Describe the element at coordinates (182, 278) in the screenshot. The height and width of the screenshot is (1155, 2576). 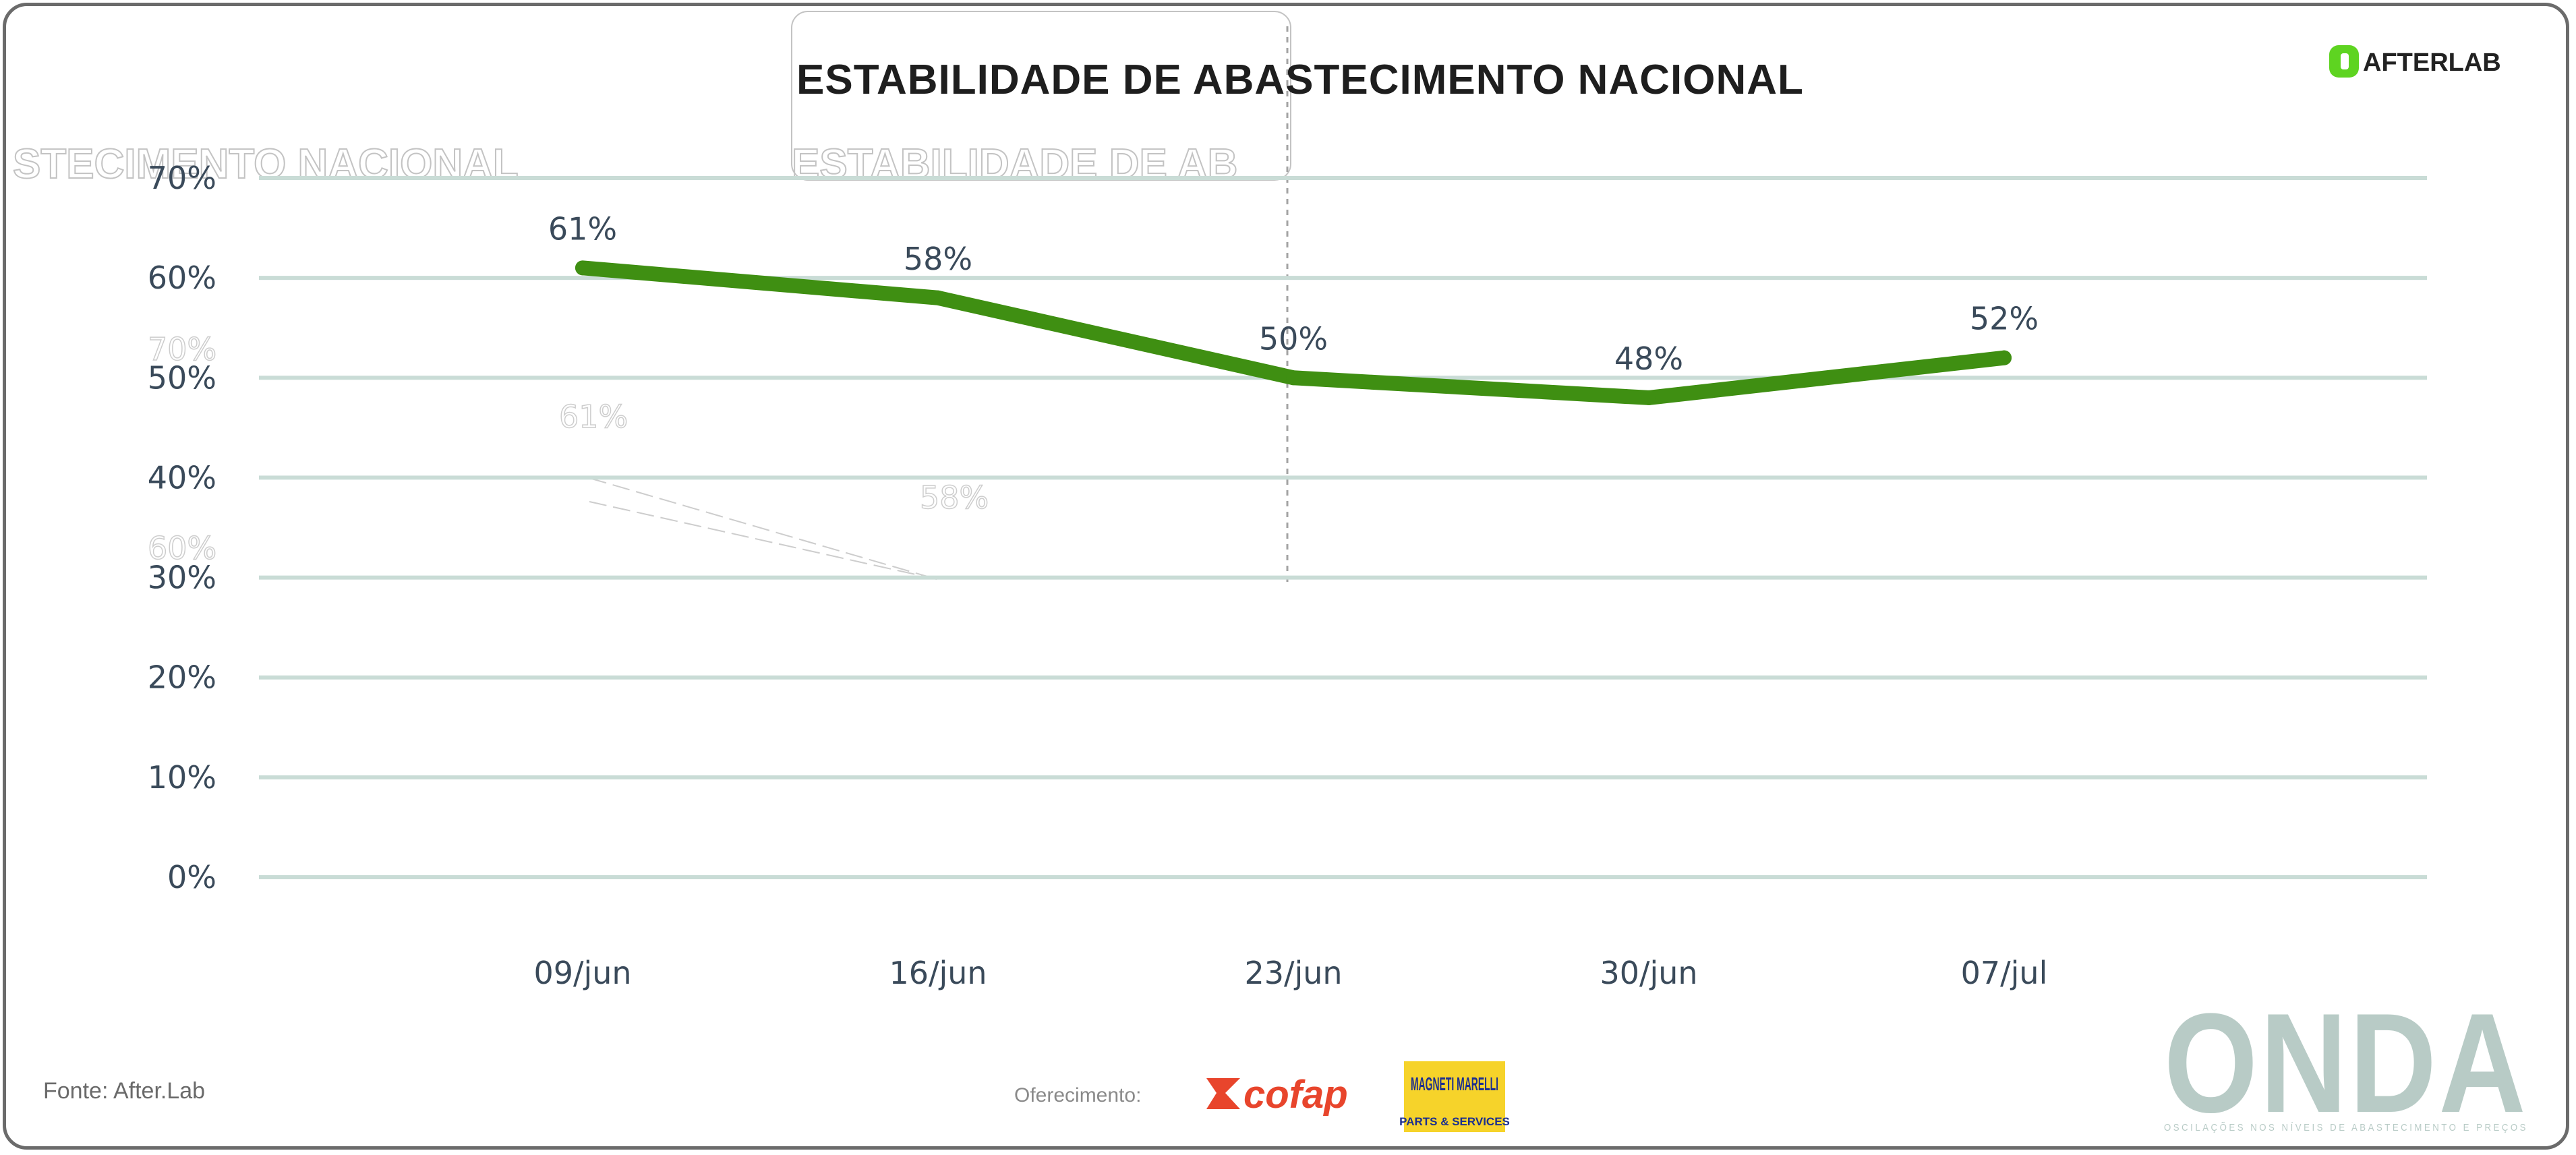
I see `y-tick-label: 60%` at that location.